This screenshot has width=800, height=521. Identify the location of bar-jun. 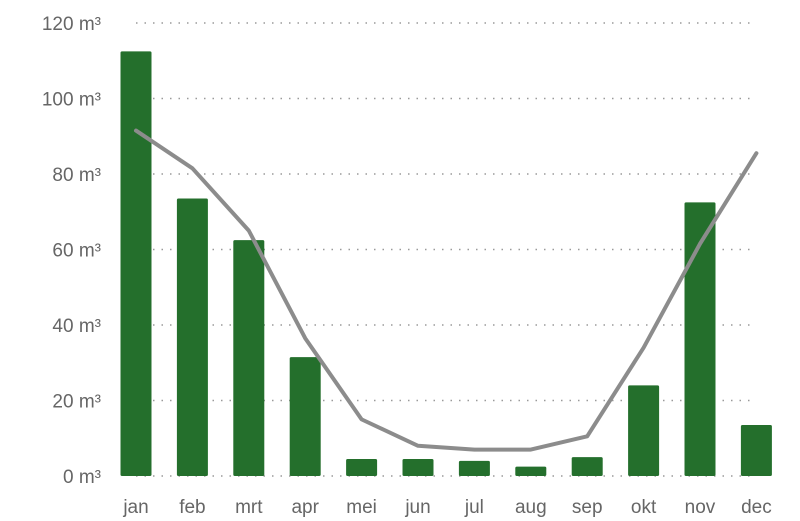
(418, 467).